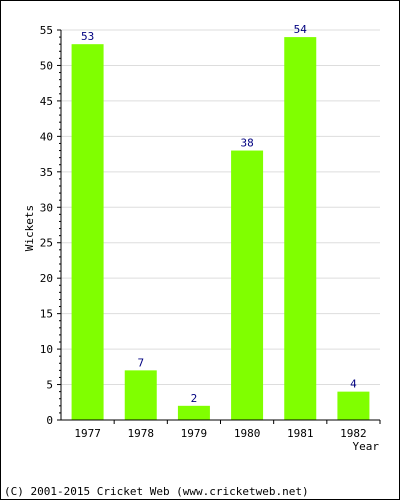 This screenshot has height=500, width=400. Describe the element at coordinates (246, 143) in the screenshot. I see `value-label-1980: 38` at that location.